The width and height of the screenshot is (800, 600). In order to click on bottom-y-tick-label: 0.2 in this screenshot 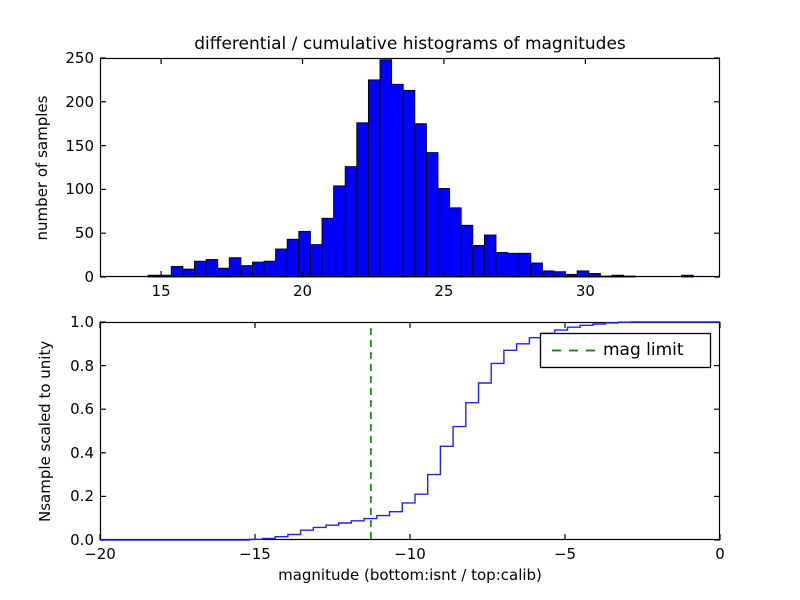, I will do `click(82, 496)`.